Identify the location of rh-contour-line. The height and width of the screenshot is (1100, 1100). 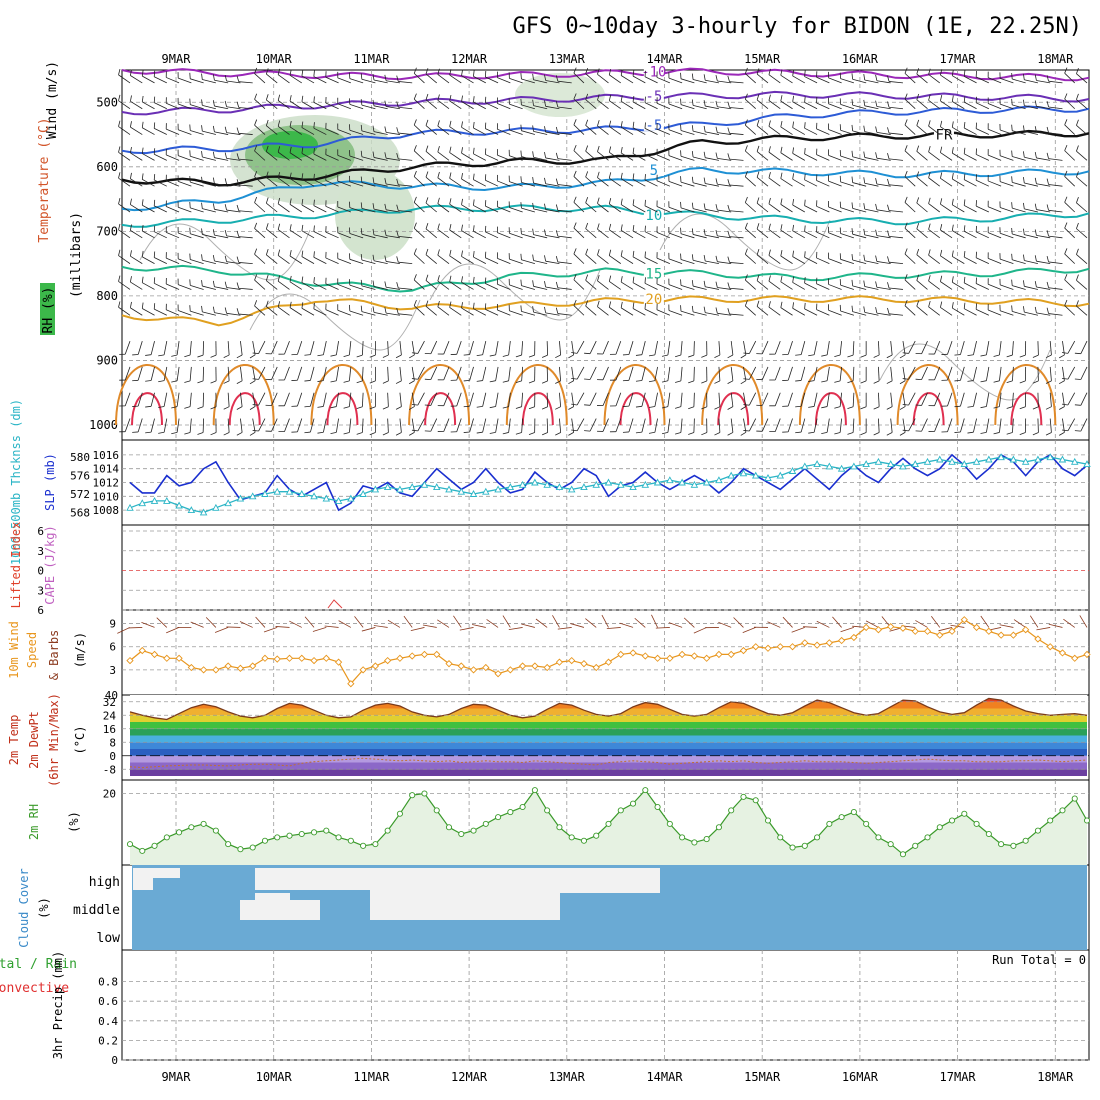
(965, 372).